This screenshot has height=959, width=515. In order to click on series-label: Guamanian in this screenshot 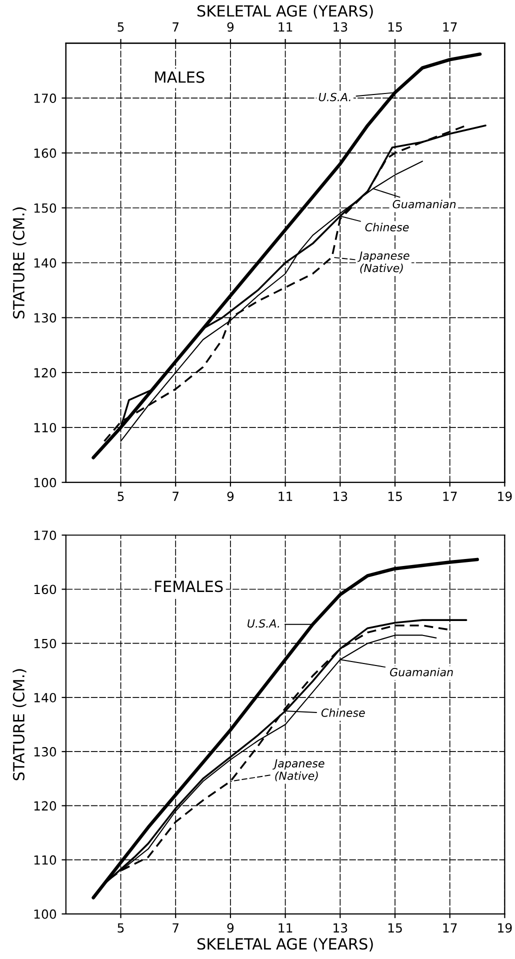, I will do `click(424, 204)`.